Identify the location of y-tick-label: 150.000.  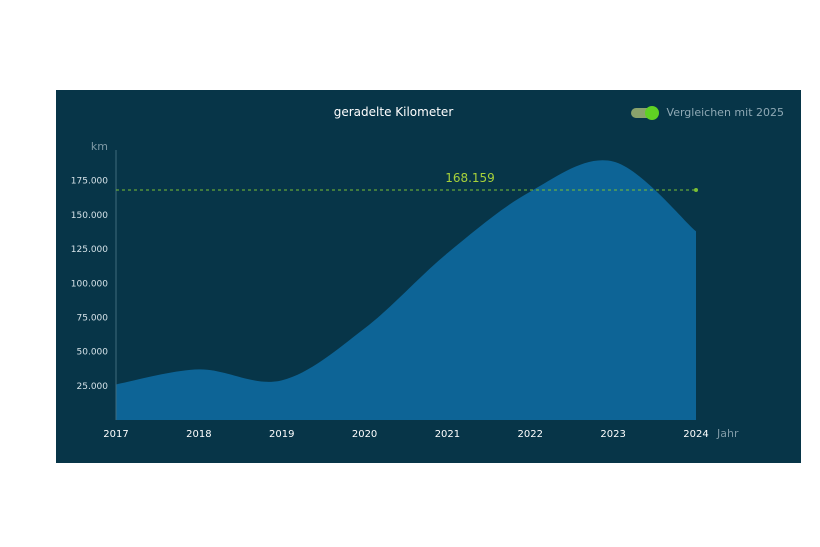
(89, 216).